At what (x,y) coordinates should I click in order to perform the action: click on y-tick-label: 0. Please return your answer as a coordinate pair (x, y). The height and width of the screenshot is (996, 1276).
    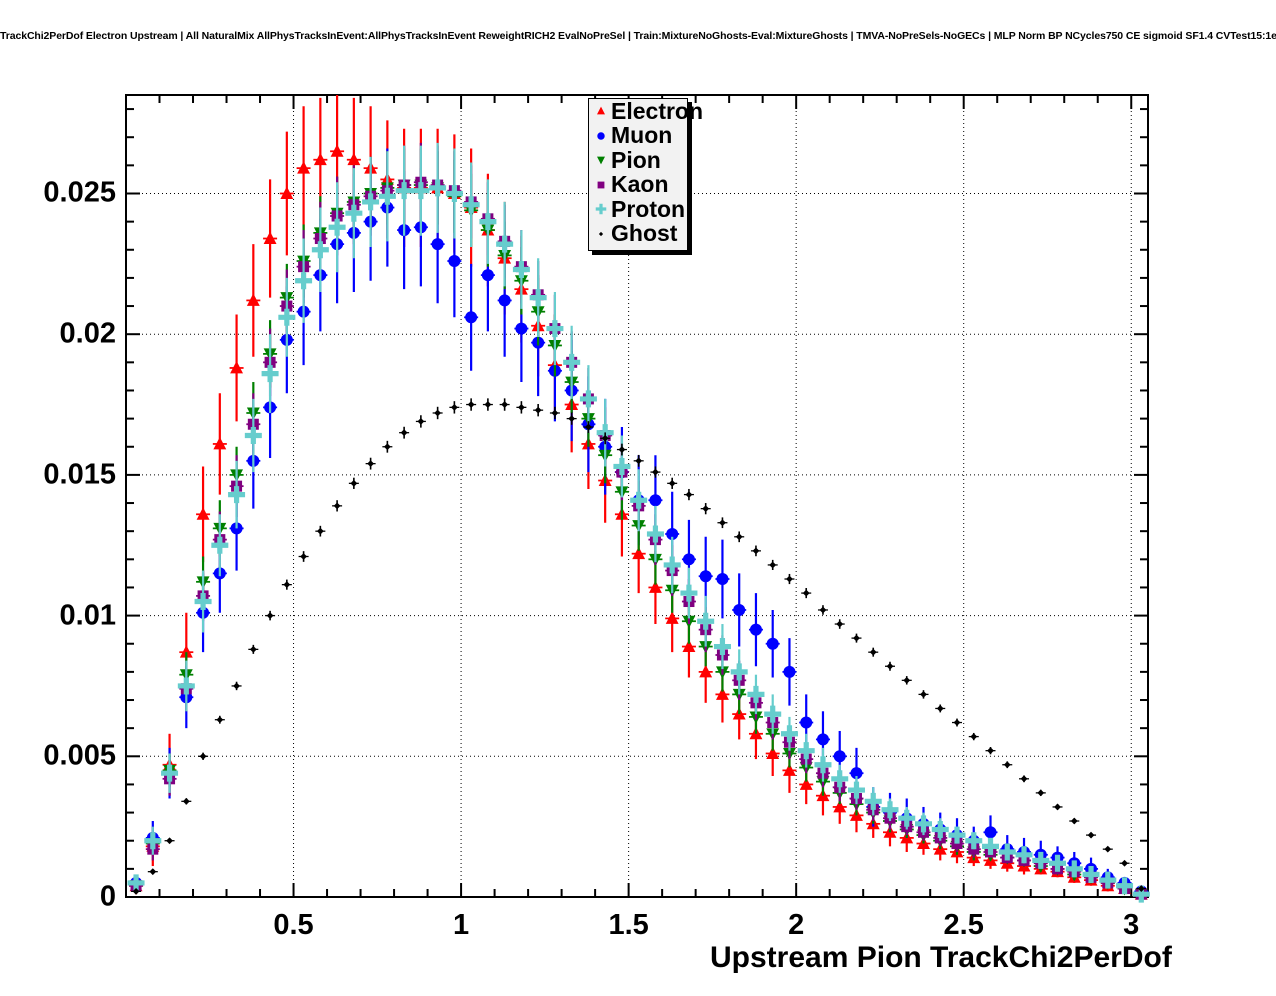
    Looking at the image, I should click on (107, 896).